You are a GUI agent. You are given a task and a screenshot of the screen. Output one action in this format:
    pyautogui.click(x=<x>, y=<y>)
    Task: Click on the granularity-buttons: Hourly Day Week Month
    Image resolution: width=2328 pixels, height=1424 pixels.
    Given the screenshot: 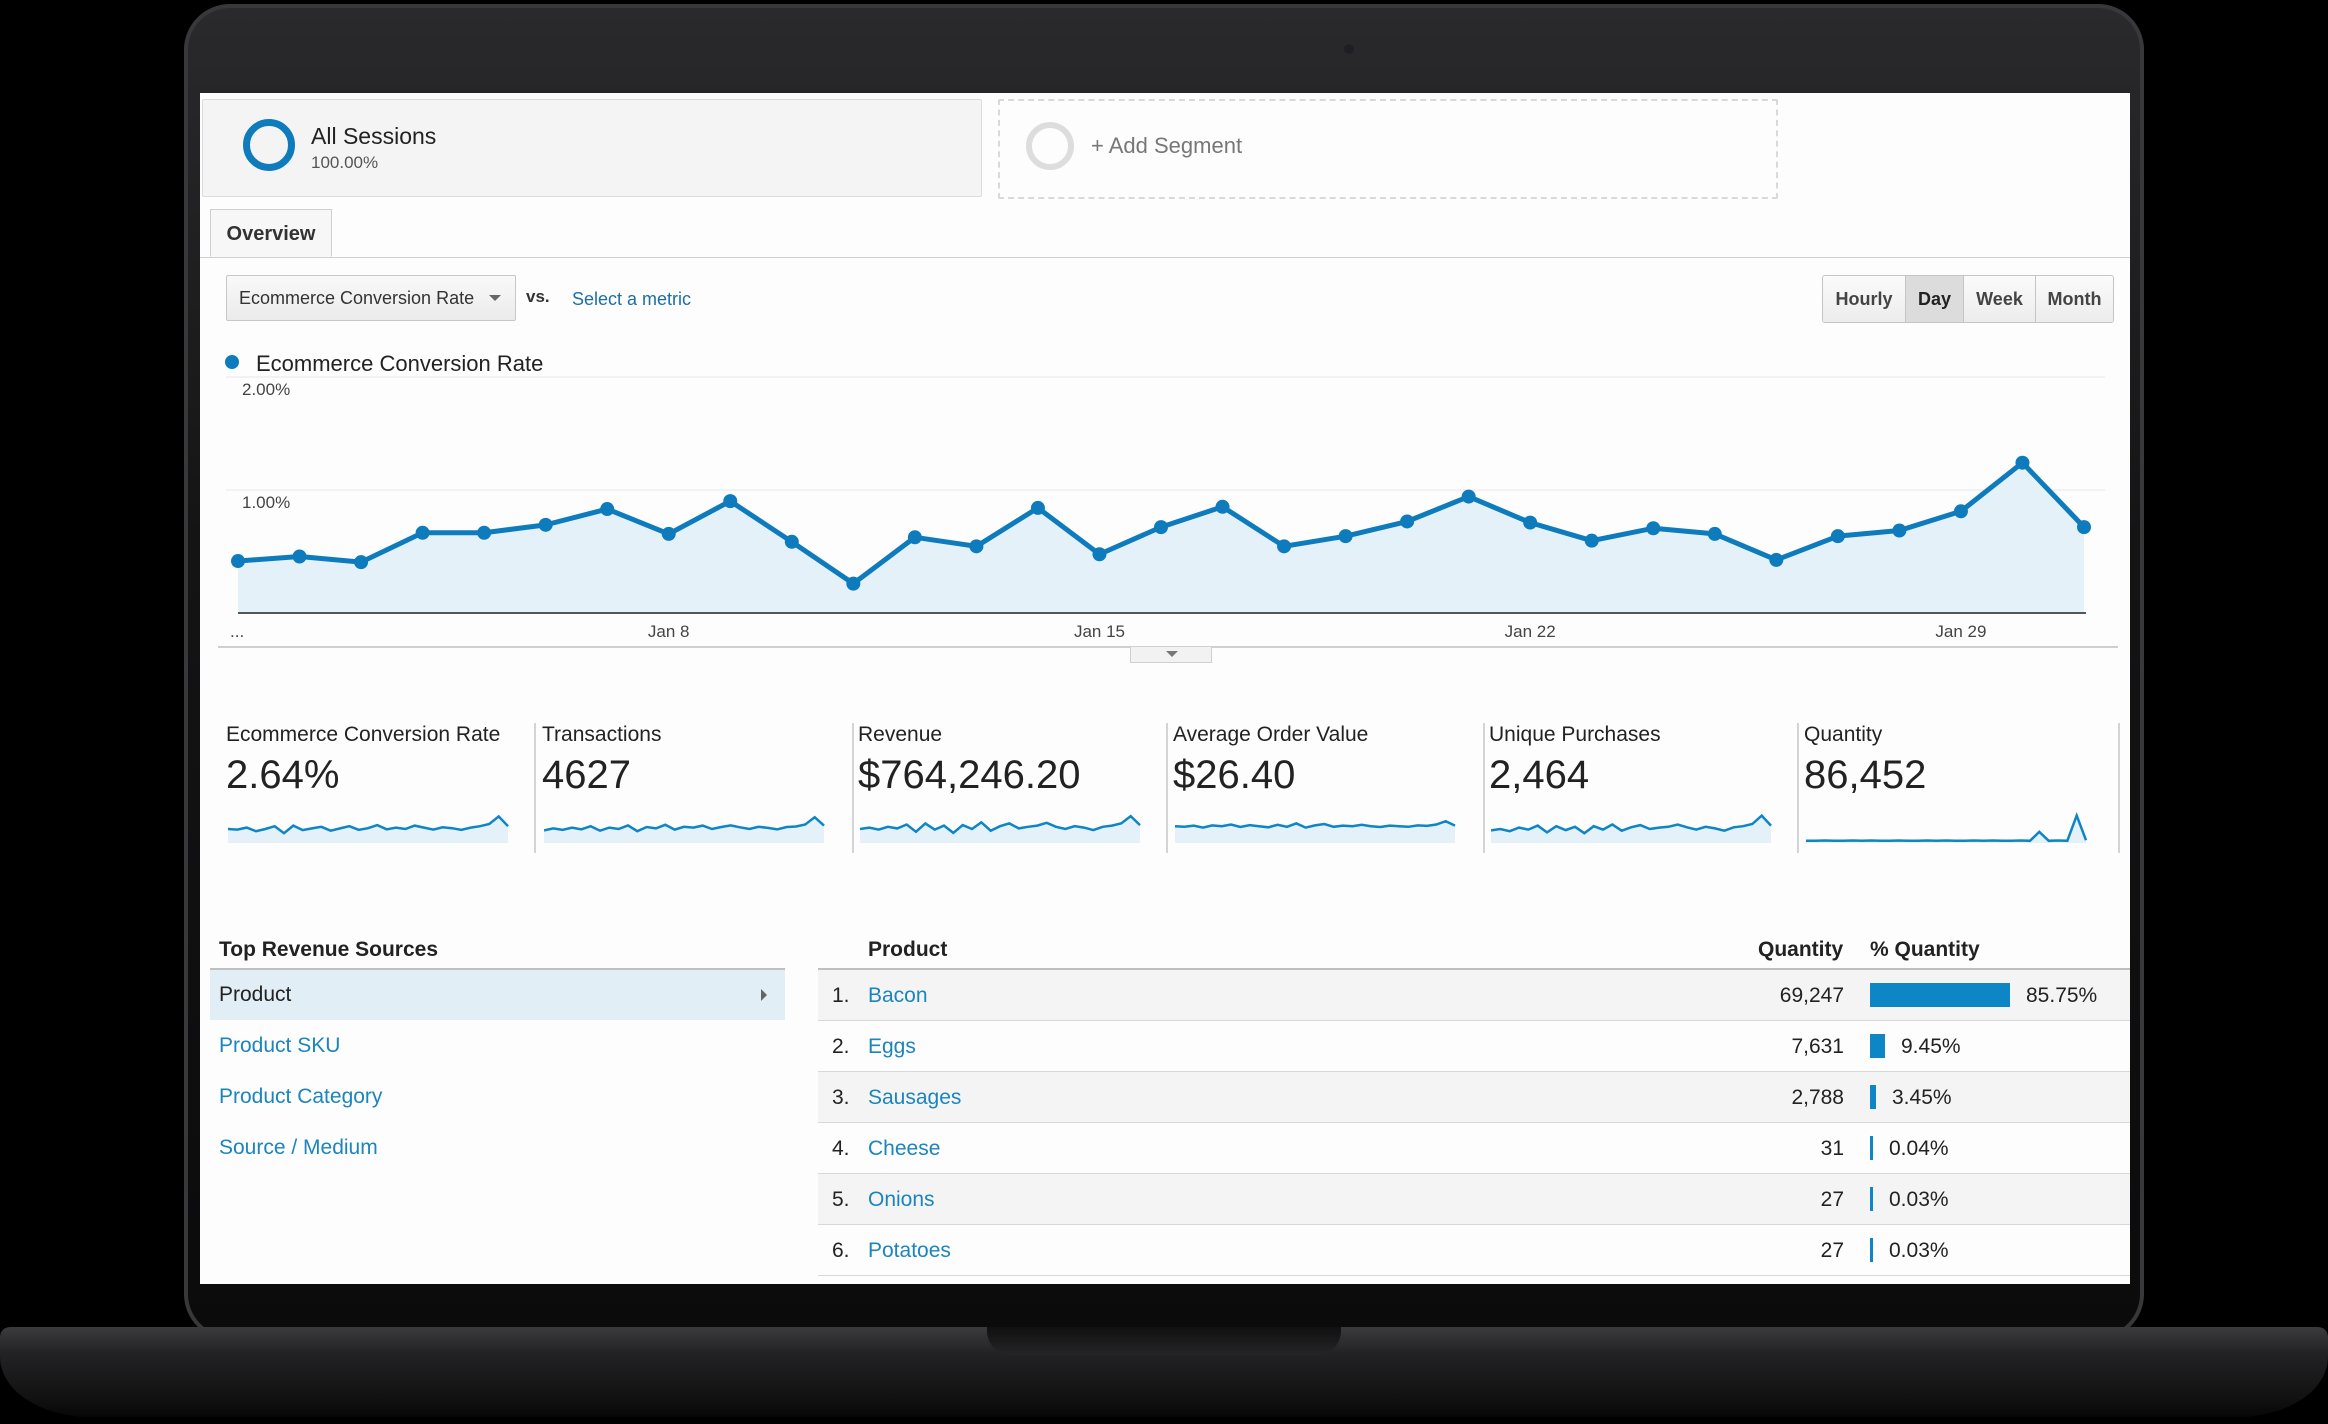 What is the action you would take?
    pyautogui.click(x=1968, y=299)
    